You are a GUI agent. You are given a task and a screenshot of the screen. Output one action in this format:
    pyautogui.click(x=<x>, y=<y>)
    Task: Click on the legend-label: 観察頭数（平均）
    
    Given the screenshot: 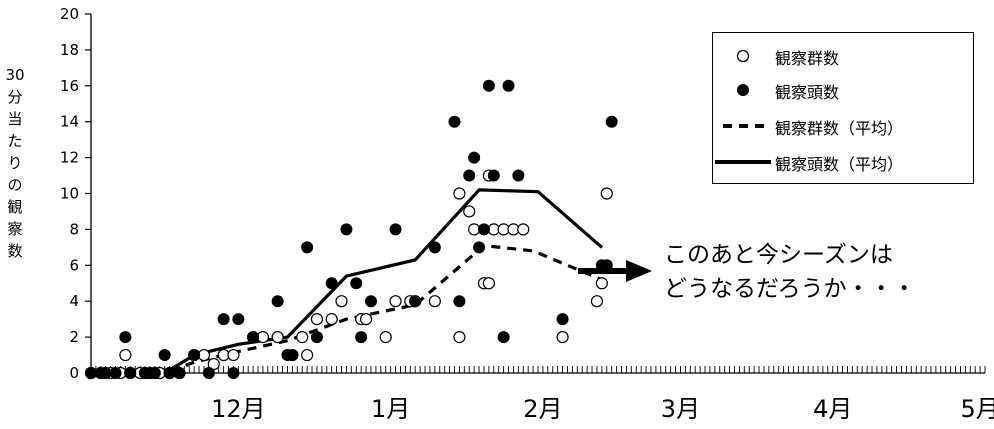 What is the action you would take?
    pyautogui.click(x=839, y=164)
    